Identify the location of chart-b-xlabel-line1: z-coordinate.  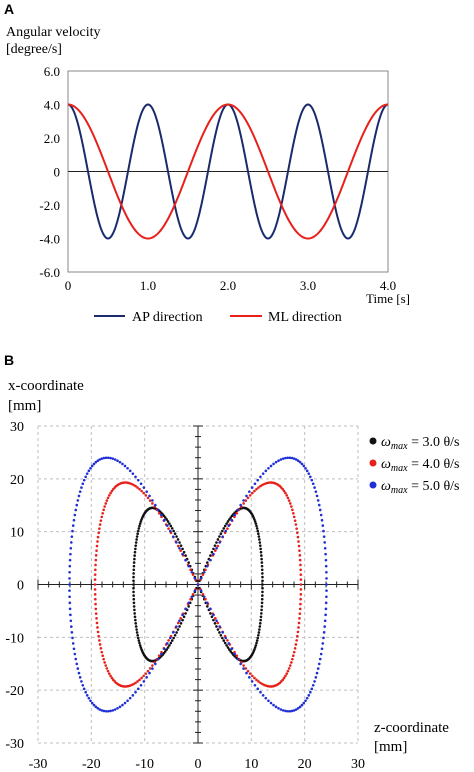
(411, 728).